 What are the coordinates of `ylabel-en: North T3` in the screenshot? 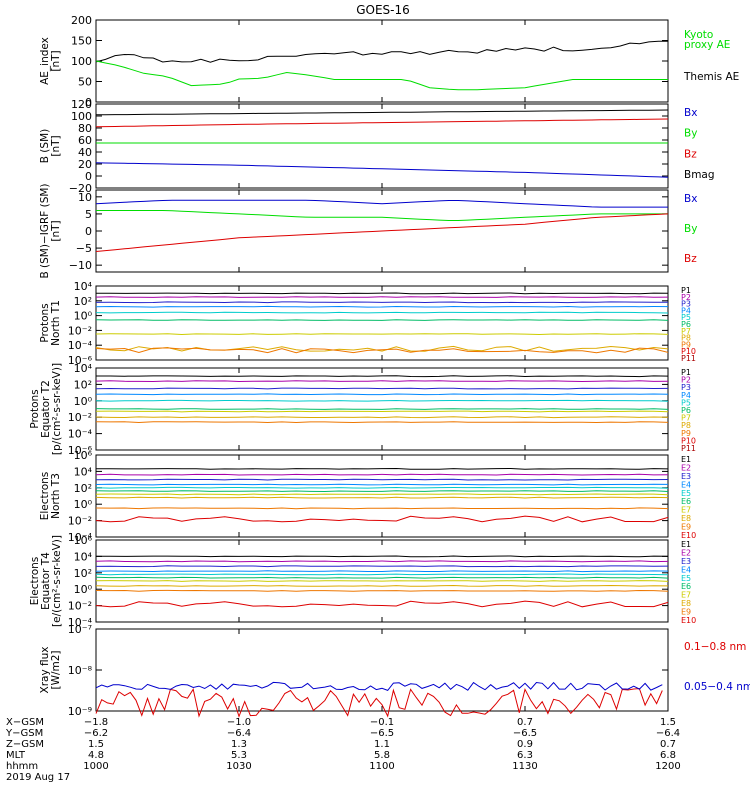 It's located at (56, 496).